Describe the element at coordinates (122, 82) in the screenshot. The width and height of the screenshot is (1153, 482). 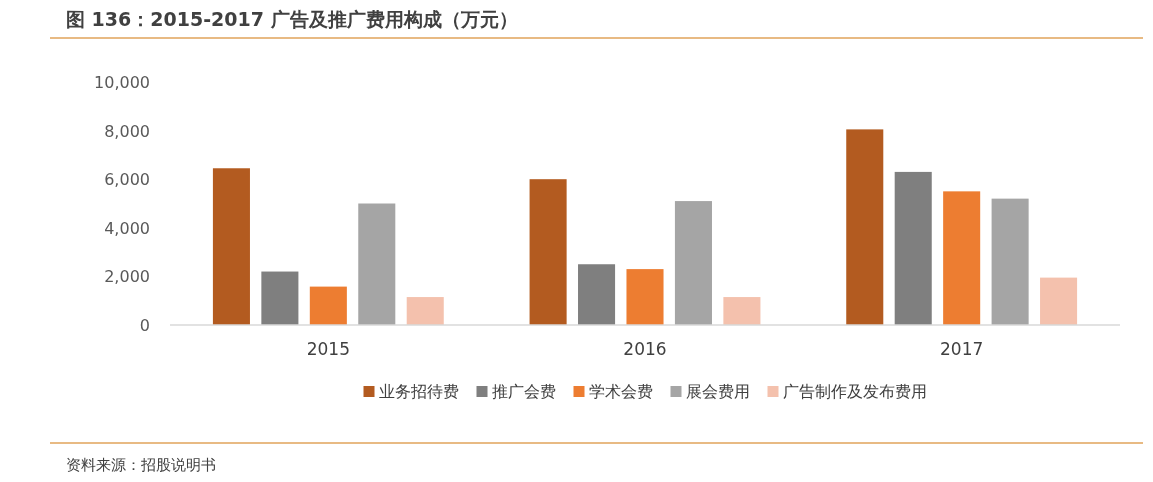
I see `y-tick-label: 10,000` at that location.